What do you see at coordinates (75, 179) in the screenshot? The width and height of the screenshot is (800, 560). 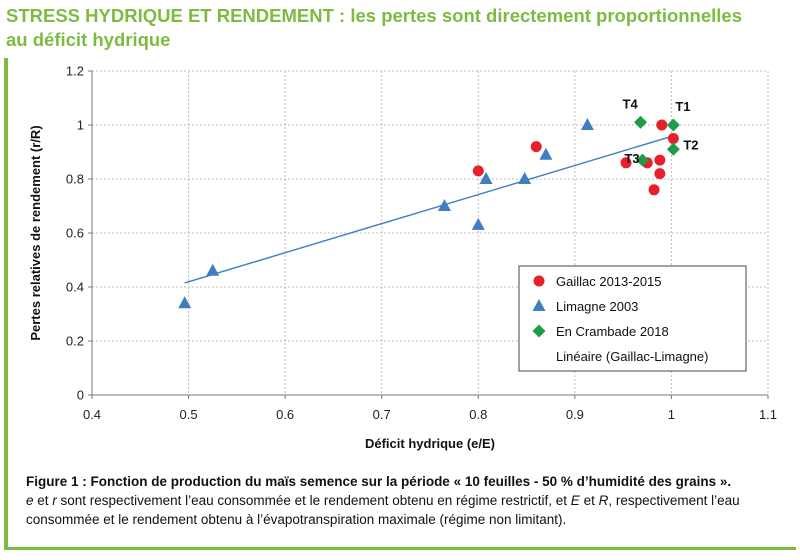 I see `y-tick-label: 0.8` at bounding box center [75, 179].